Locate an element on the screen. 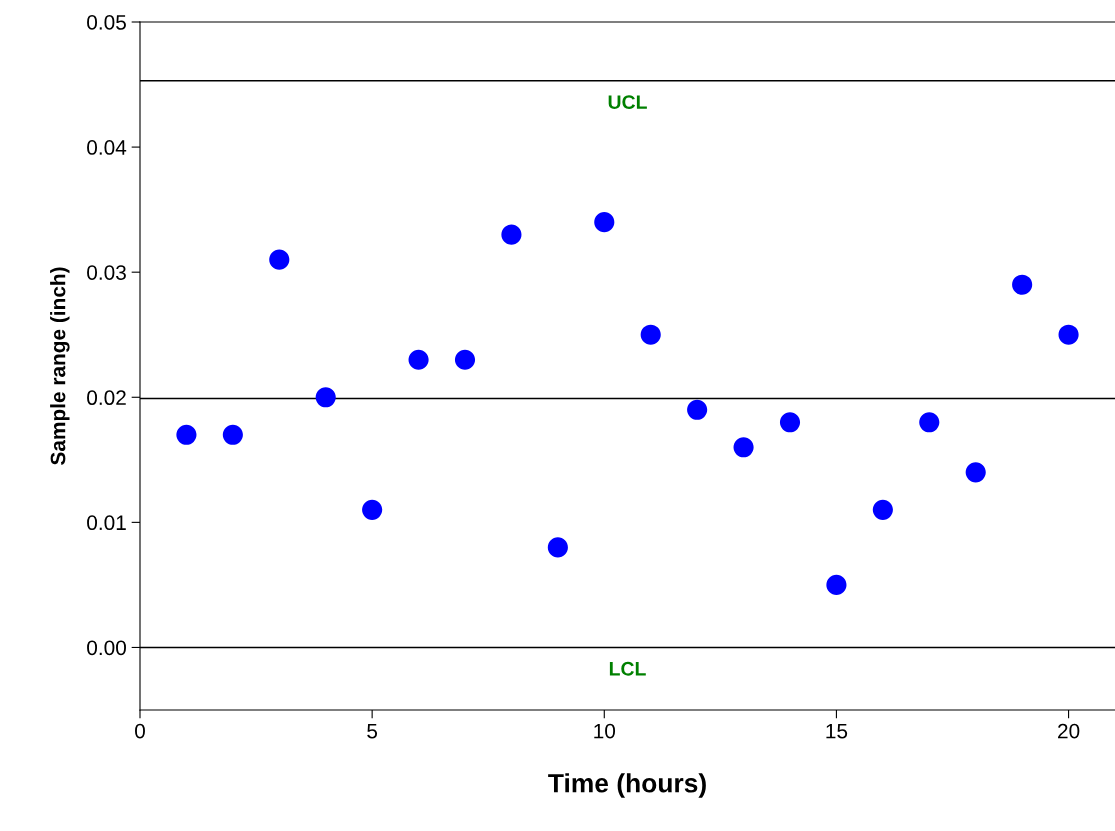 This screenshot has width=1115, height=831. y-tick-label: 0.00 is located at coordinates (106, 648).